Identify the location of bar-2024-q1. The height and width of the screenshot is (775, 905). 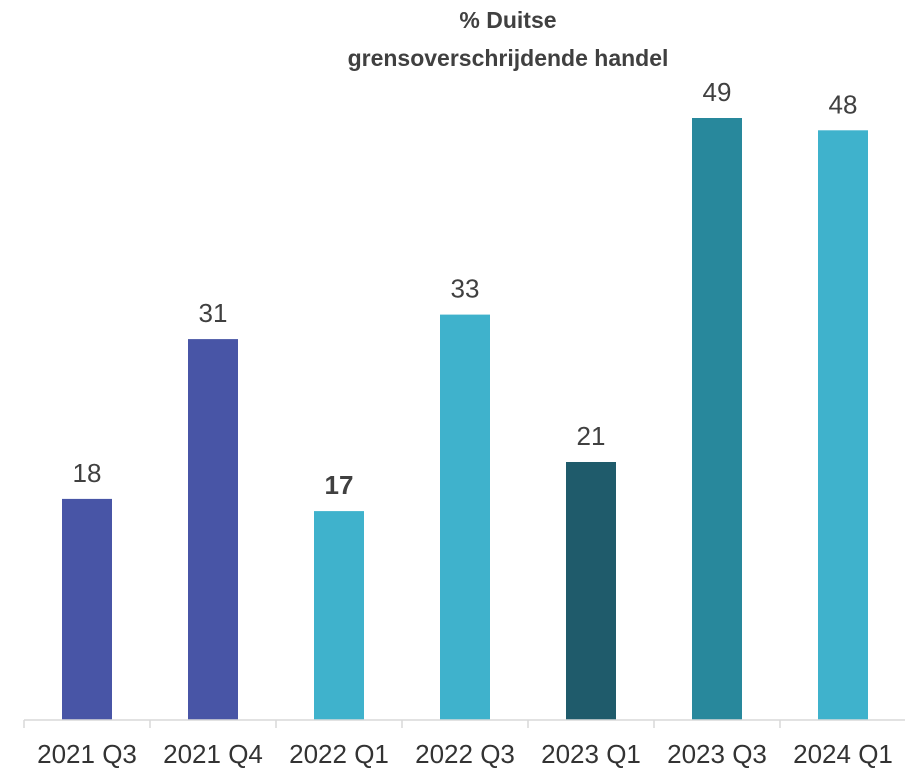
(843, 425).